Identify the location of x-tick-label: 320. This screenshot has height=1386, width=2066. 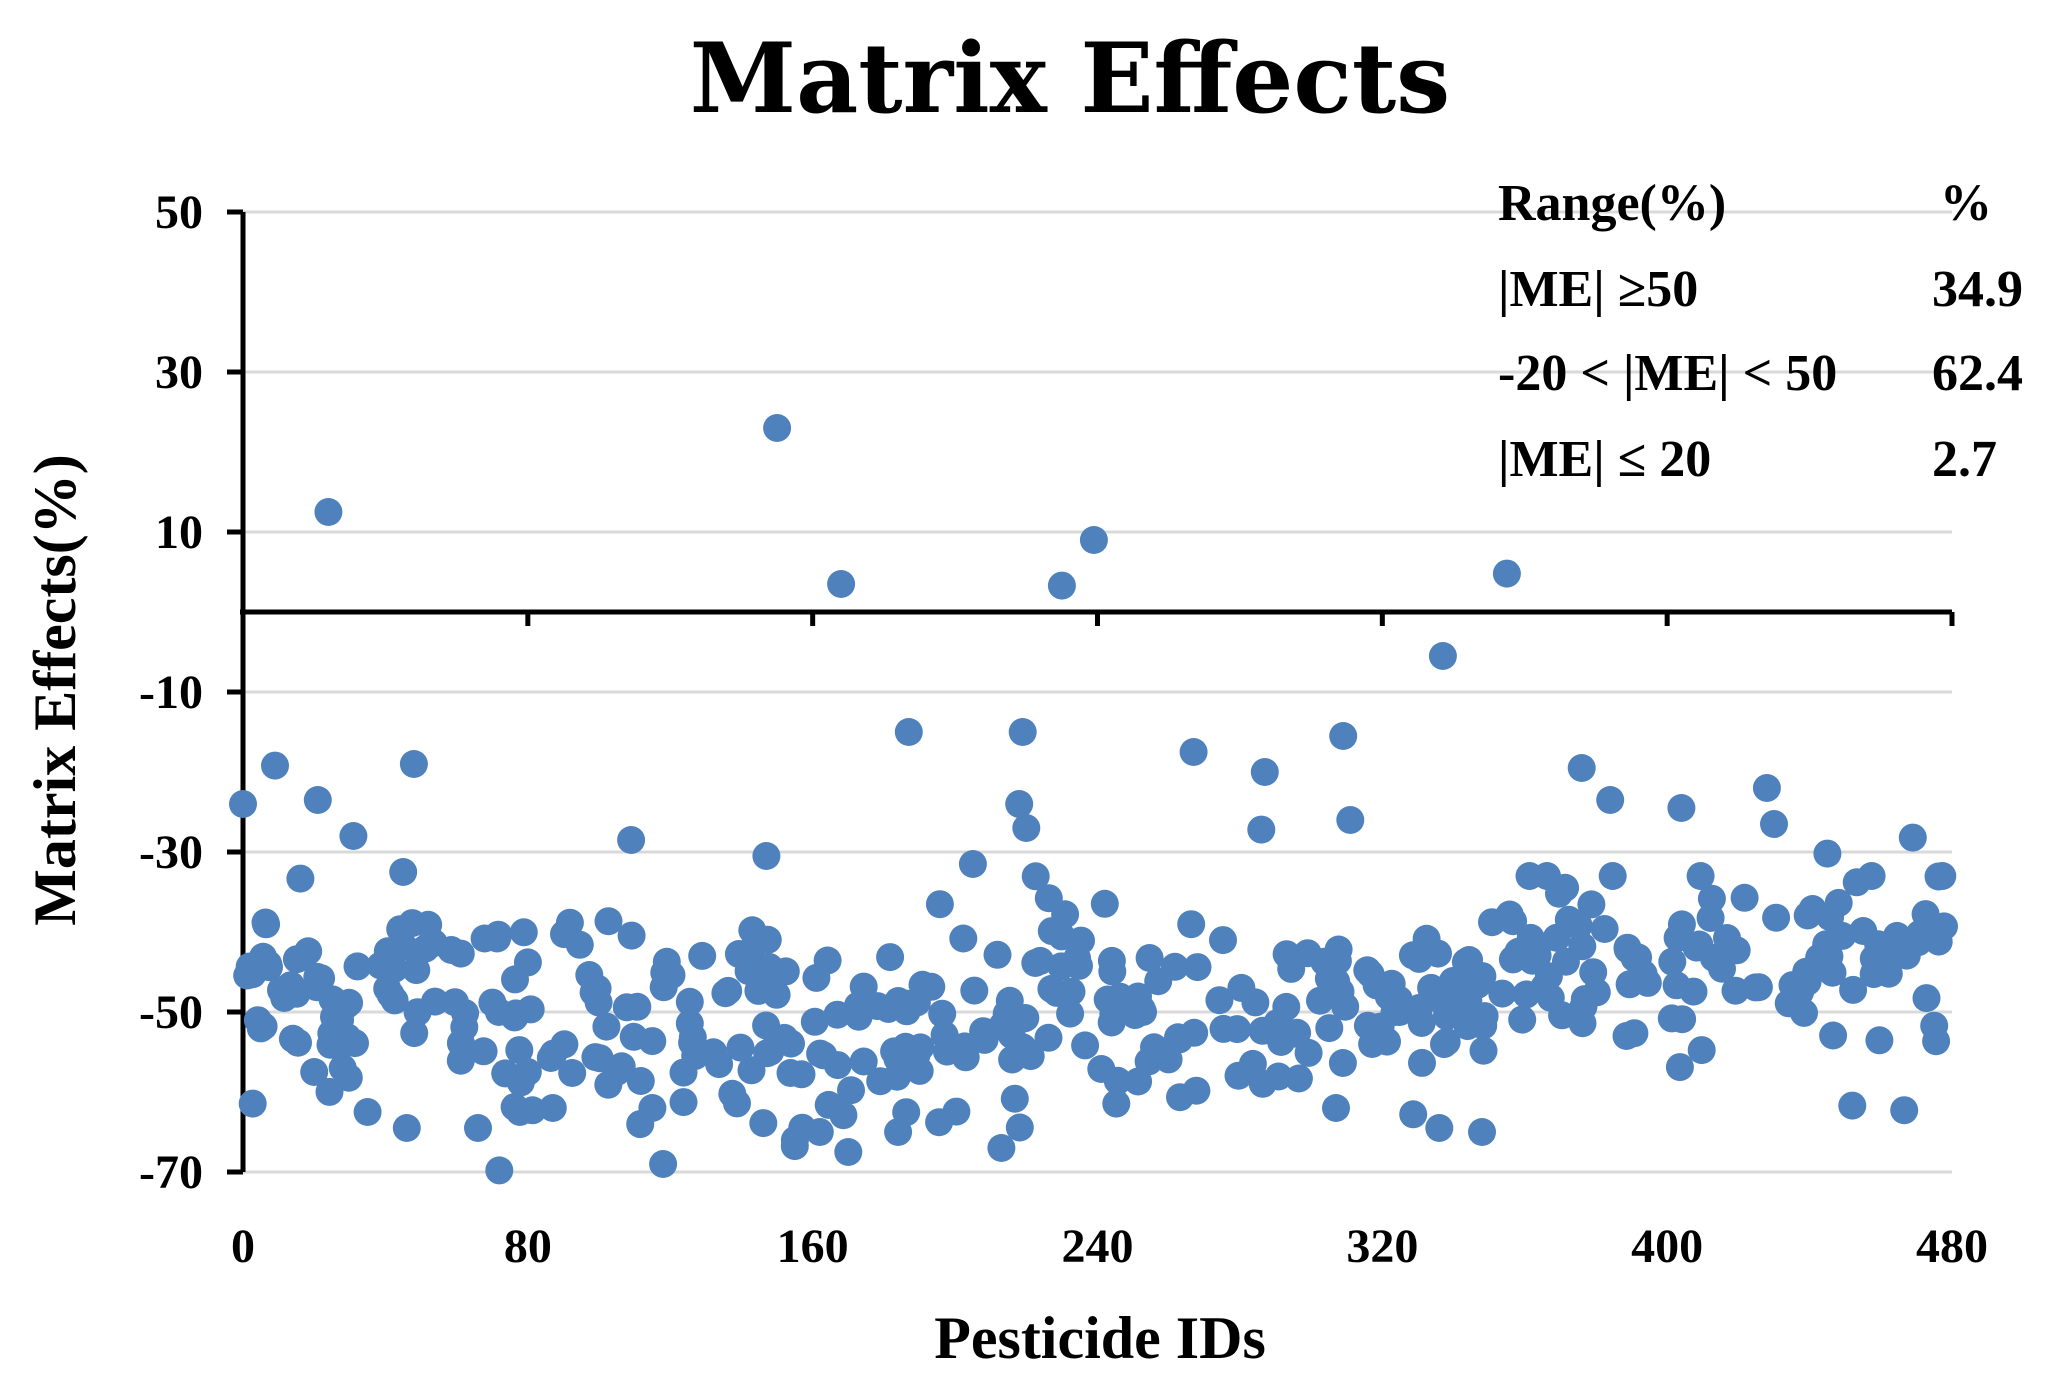
(1382, 1246).